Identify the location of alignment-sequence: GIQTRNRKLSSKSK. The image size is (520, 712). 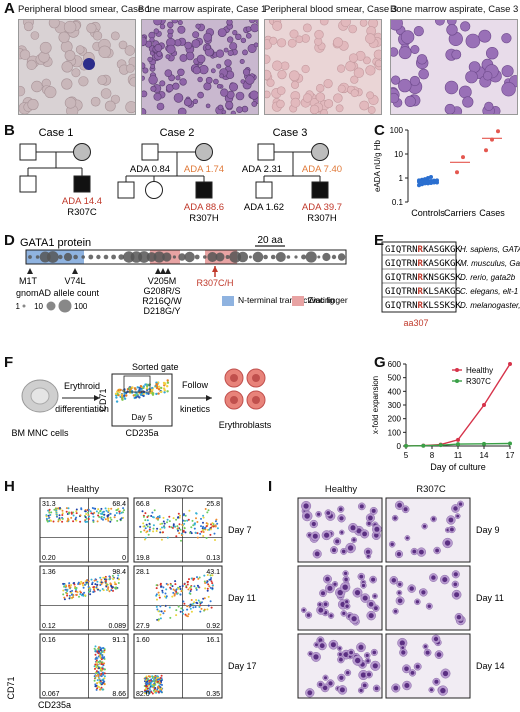
(423, 306).